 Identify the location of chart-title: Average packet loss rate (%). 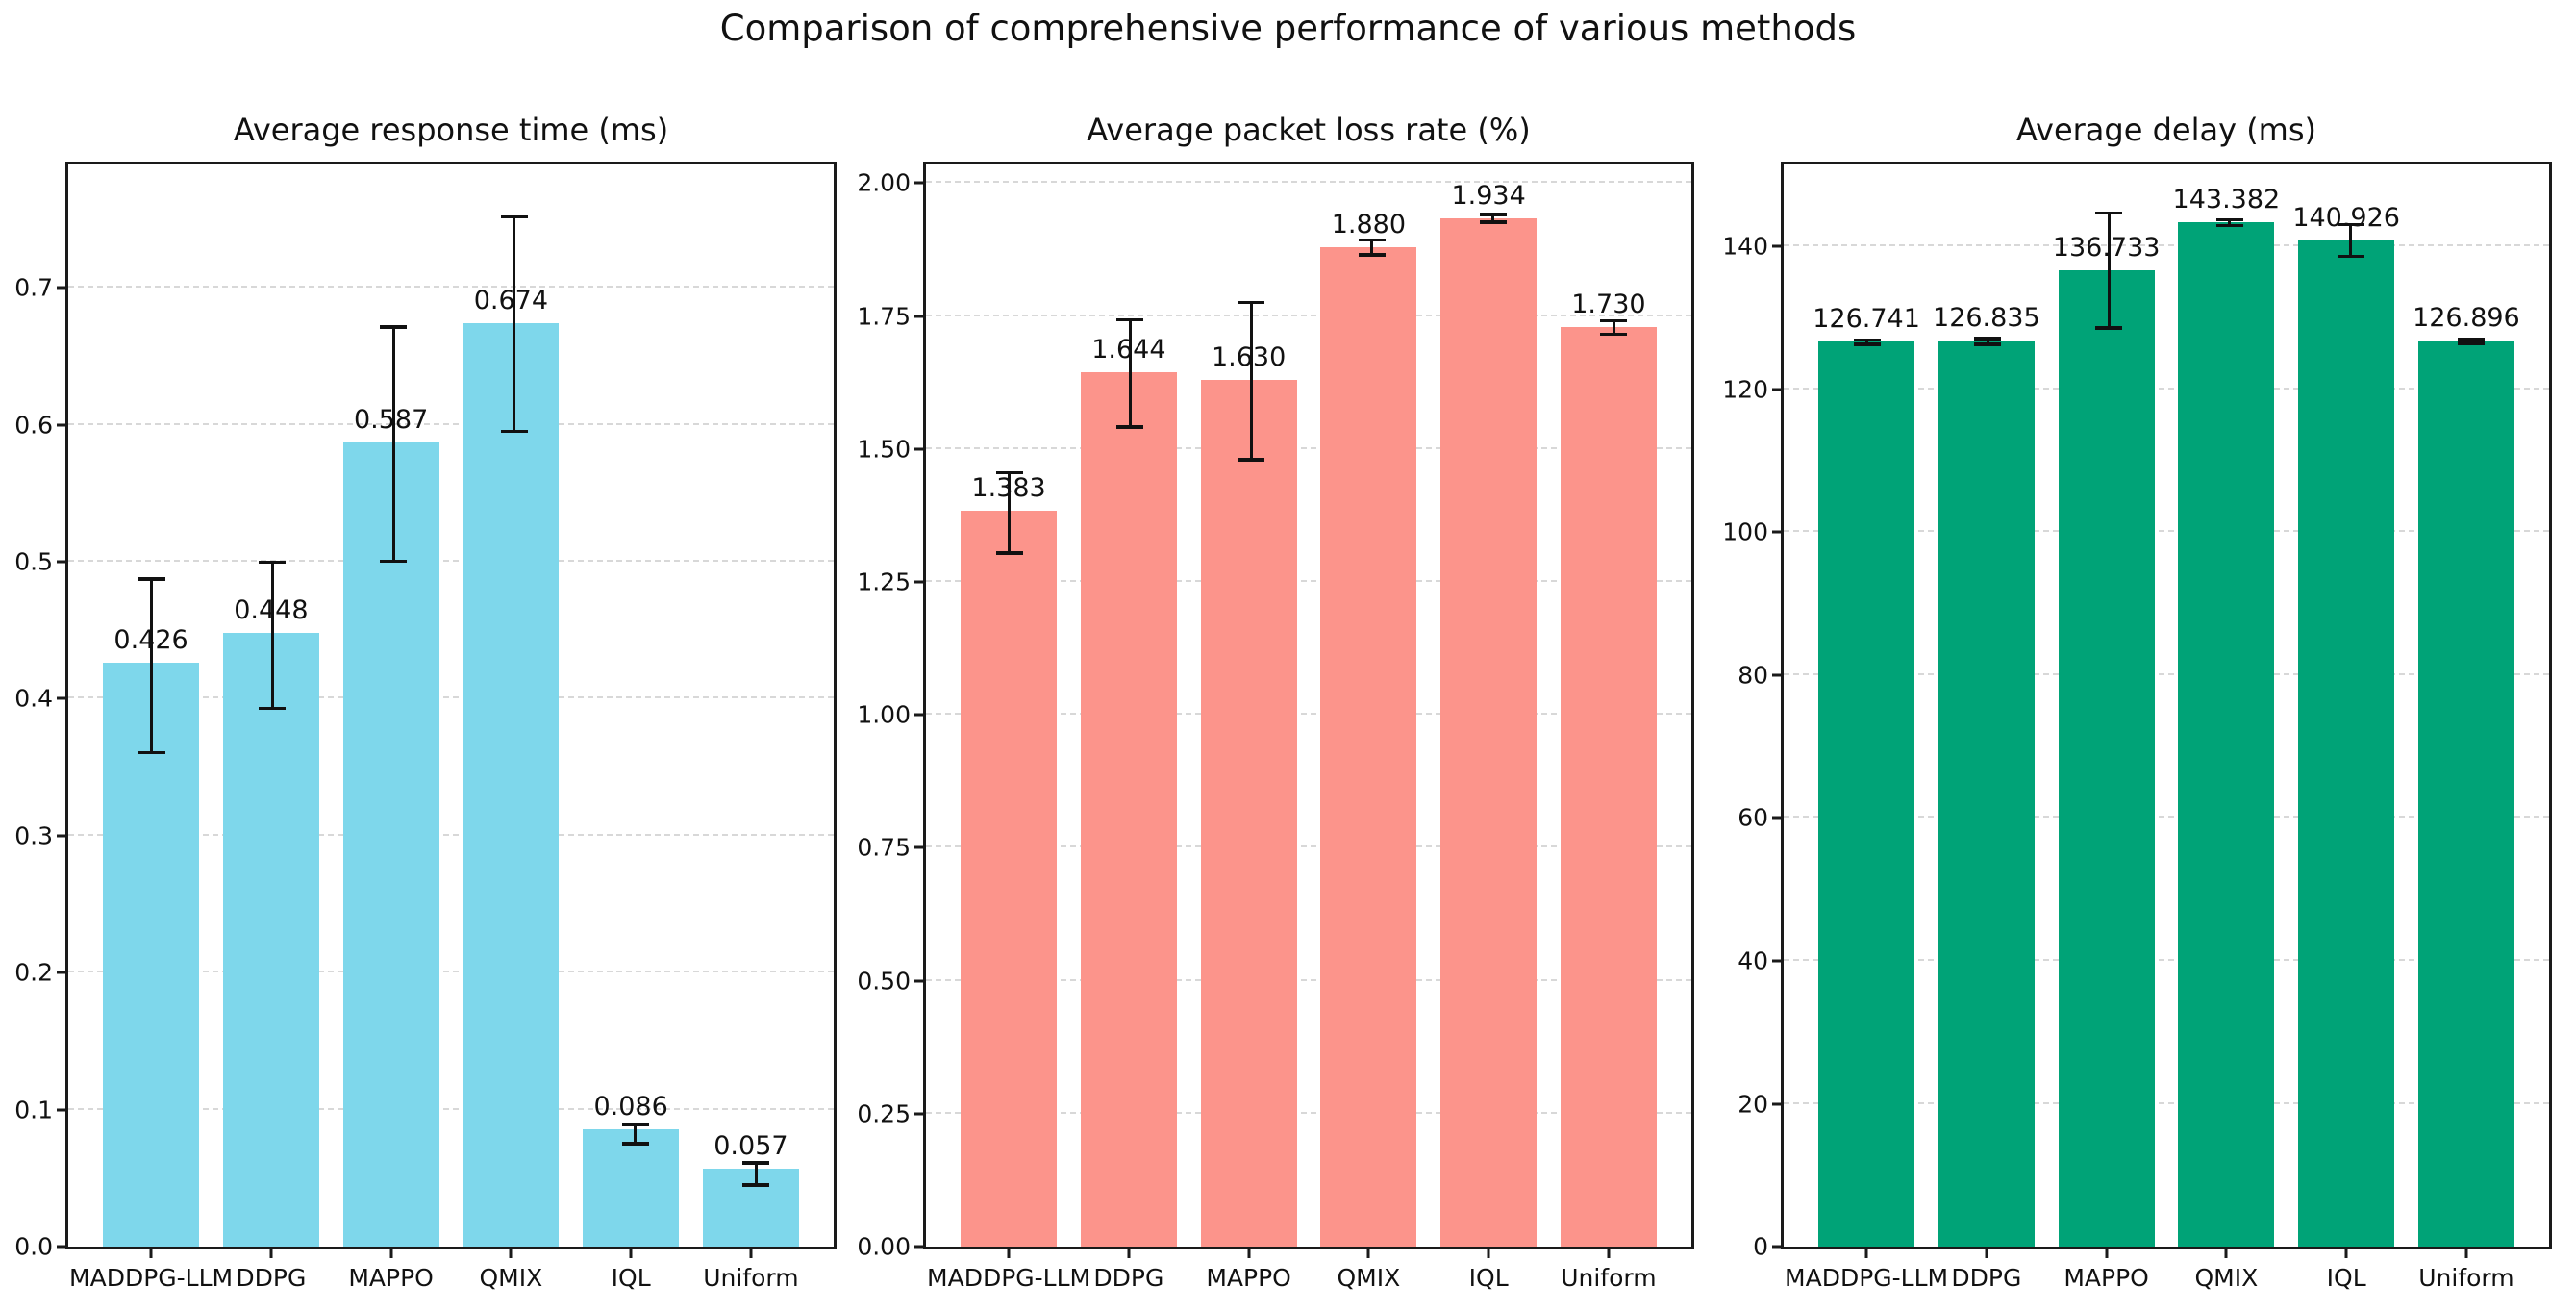
(1309, 130).